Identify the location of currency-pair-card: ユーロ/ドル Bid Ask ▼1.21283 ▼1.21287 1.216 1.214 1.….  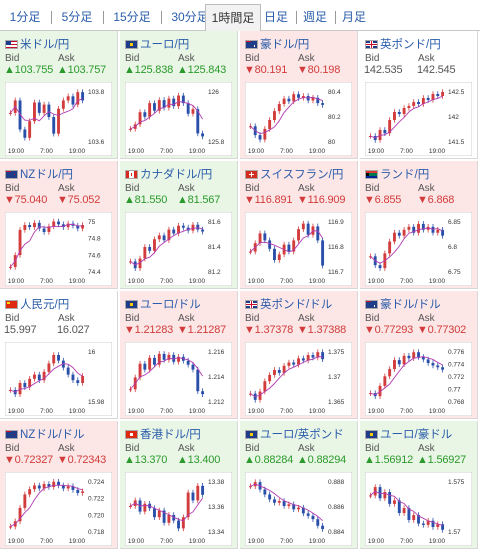
(179, 355).